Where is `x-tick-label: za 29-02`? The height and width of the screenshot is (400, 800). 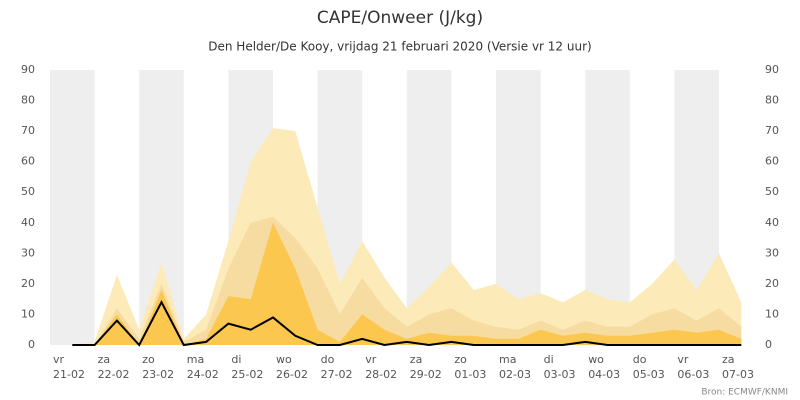 x-tick-label: za 29-02 is located at coordinates (426, 367).